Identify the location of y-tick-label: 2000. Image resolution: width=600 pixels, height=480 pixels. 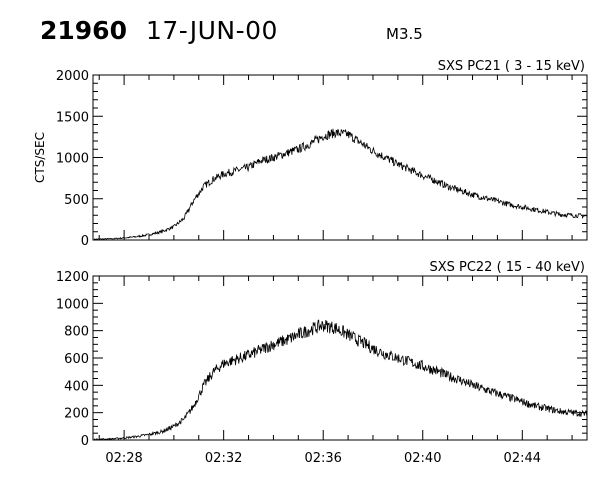
(72, 76).